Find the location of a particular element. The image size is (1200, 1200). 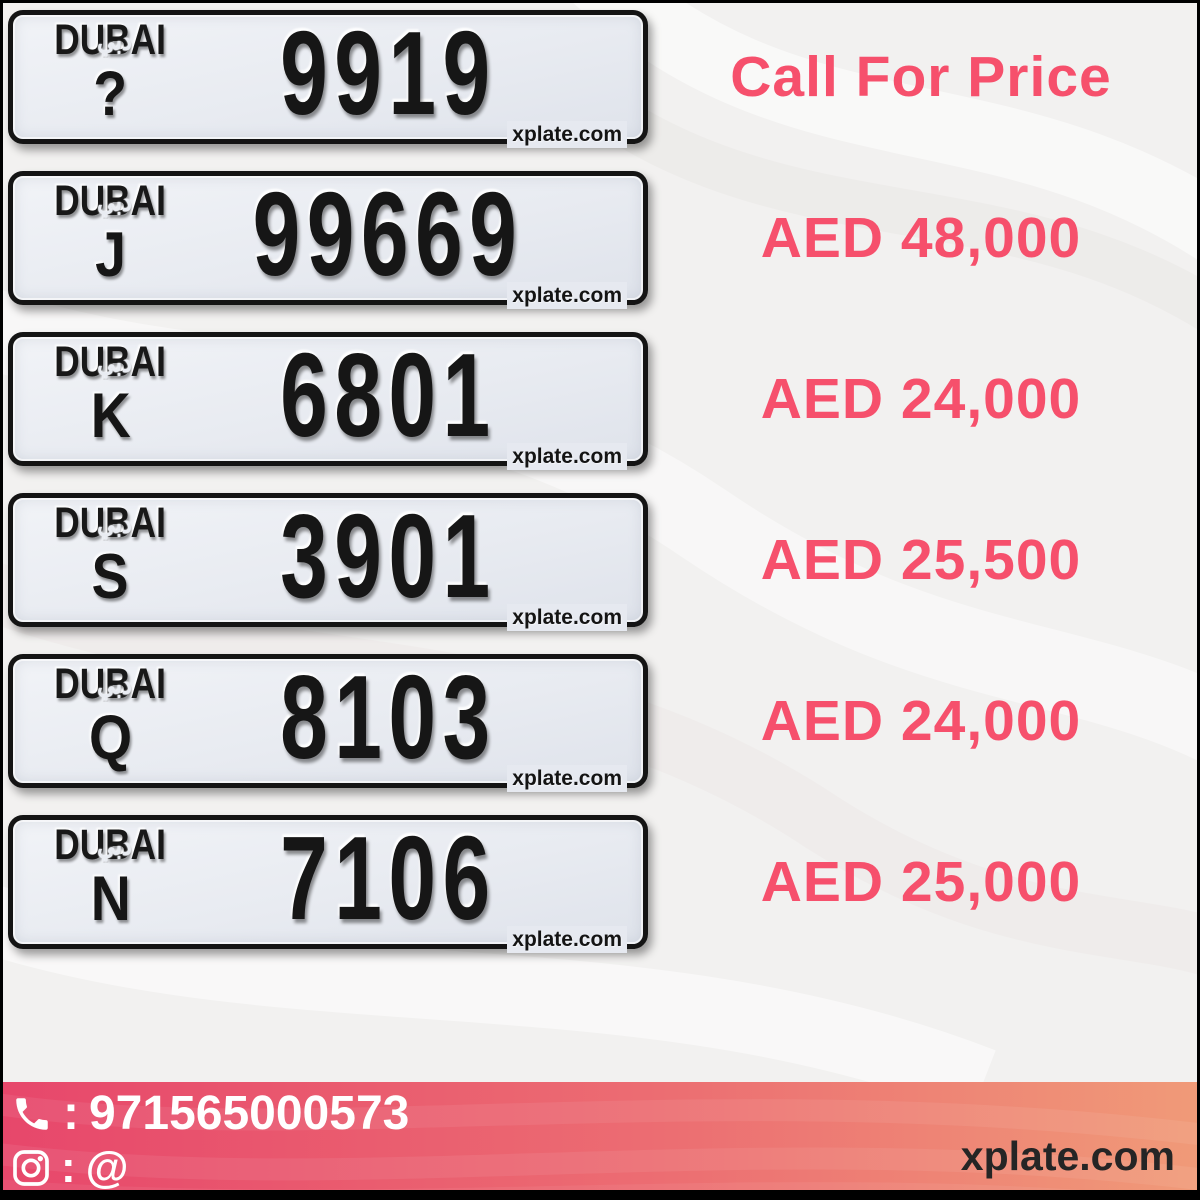

license-plate: DUBAI دبي K 6801 xplate.com is located at coordinates (328, 399).